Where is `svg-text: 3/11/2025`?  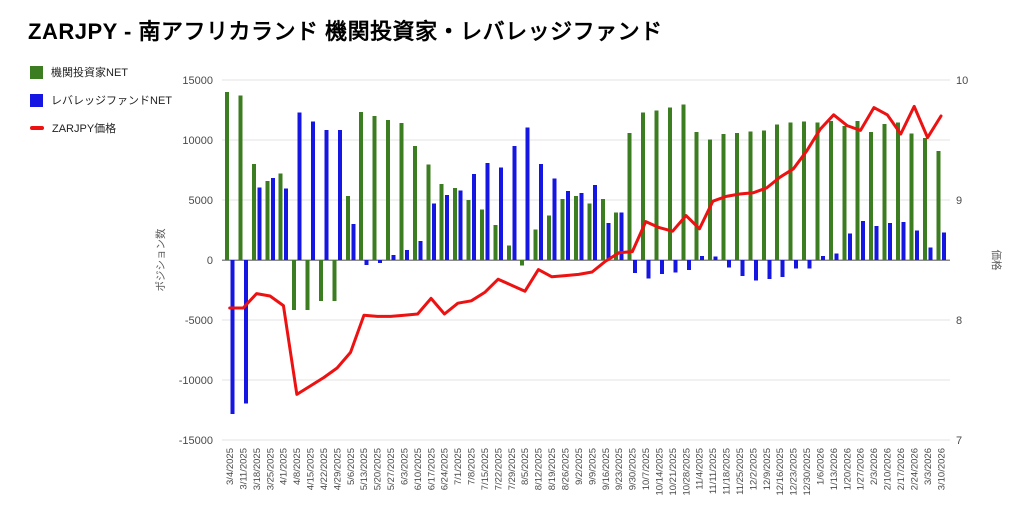
svg-text: 3/11/2025 is located at coordinates (243, 469).